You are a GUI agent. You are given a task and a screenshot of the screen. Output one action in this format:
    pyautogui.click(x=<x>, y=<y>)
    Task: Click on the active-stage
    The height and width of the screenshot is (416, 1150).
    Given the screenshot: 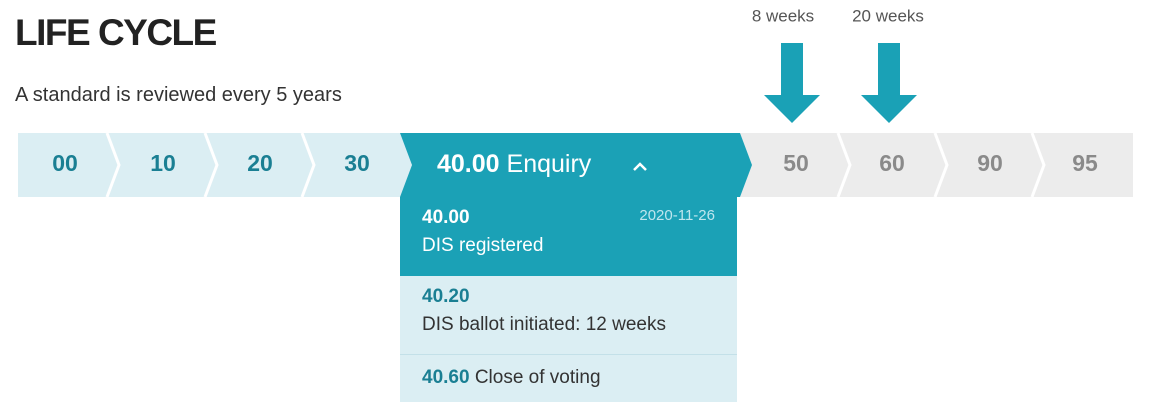 What is the action you would take?
    pyautogui.click(x=576, y=165)
    